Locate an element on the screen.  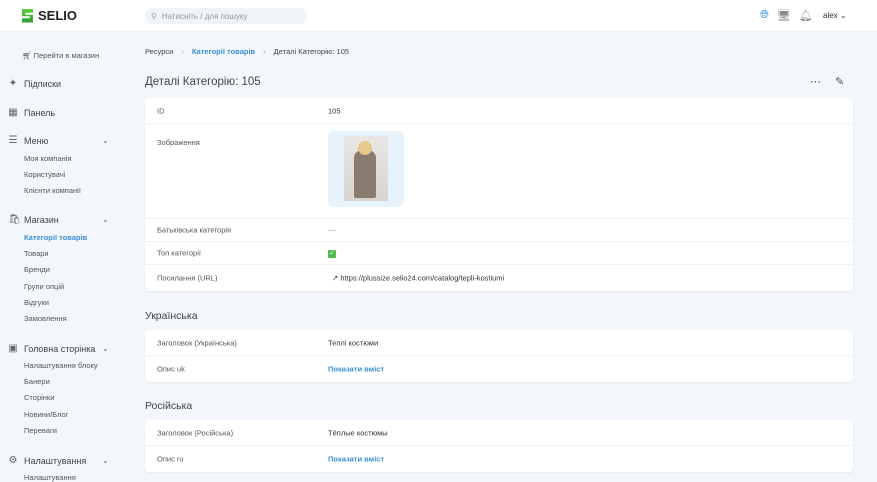
sparkle-icon: ✦ is located at coordinates (13, 83).